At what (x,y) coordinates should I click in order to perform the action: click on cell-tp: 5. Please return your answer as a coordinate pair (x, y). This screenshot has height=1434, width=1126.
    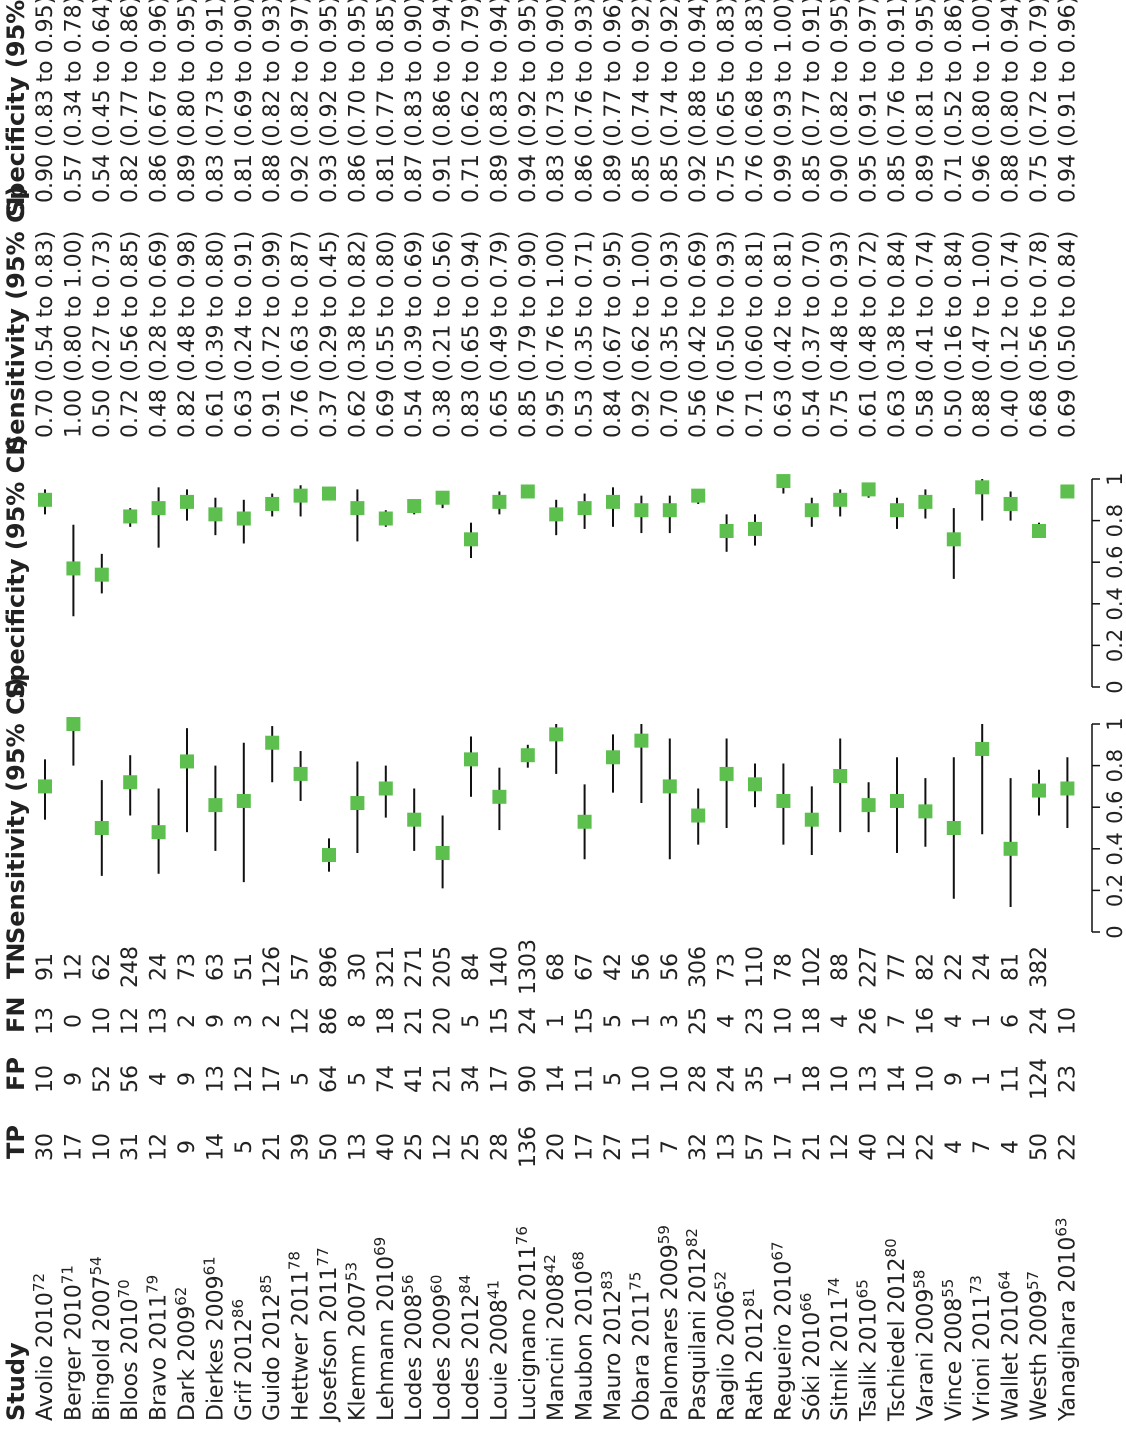
    Looking at the image, I should click on (244, 1147).